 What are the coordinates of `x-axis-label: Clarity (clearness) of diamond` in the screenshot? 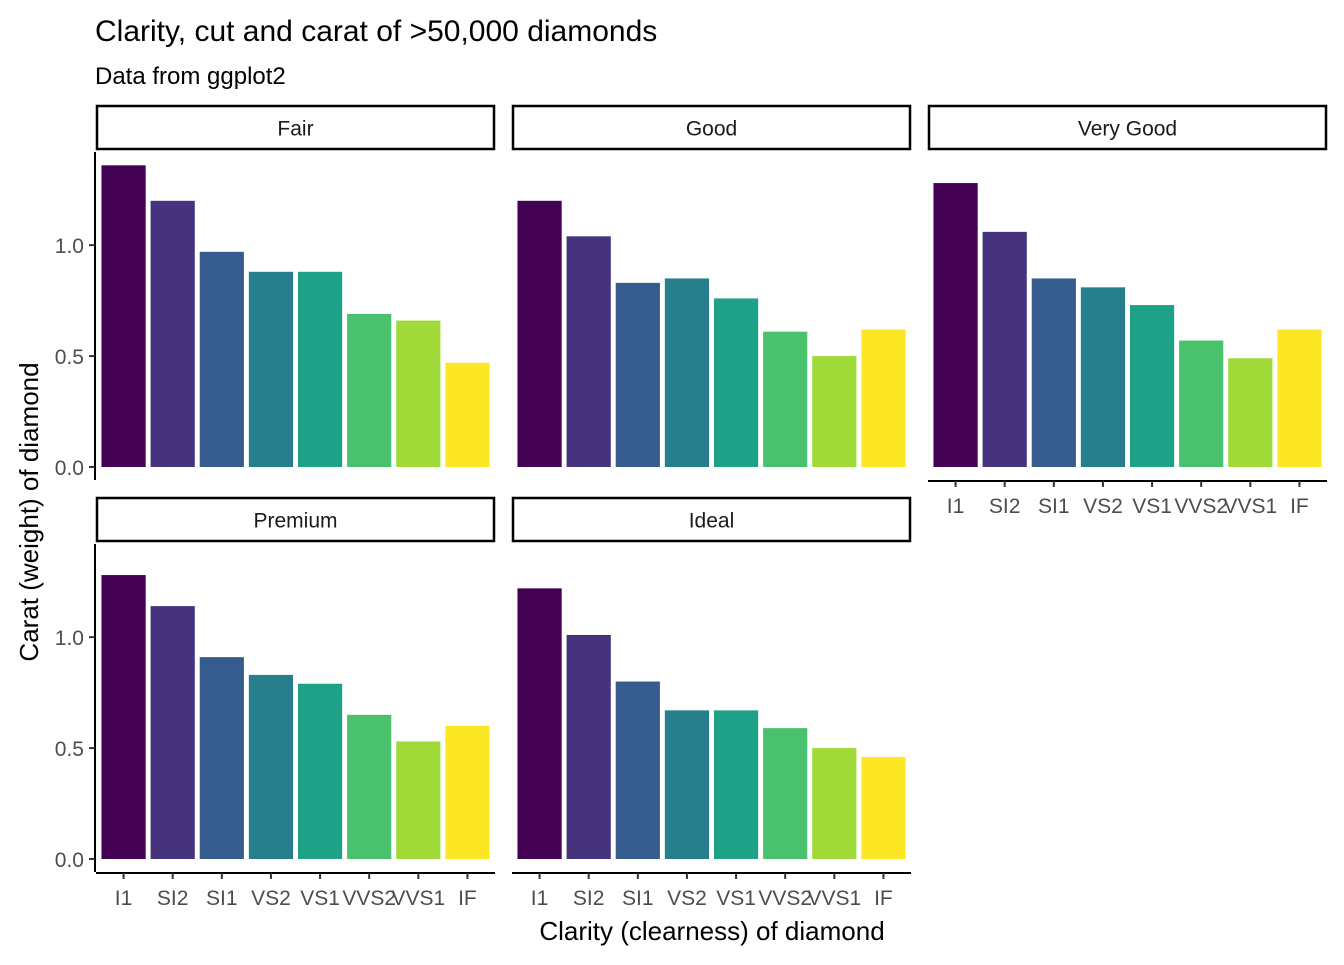 It's located at (711, 931).